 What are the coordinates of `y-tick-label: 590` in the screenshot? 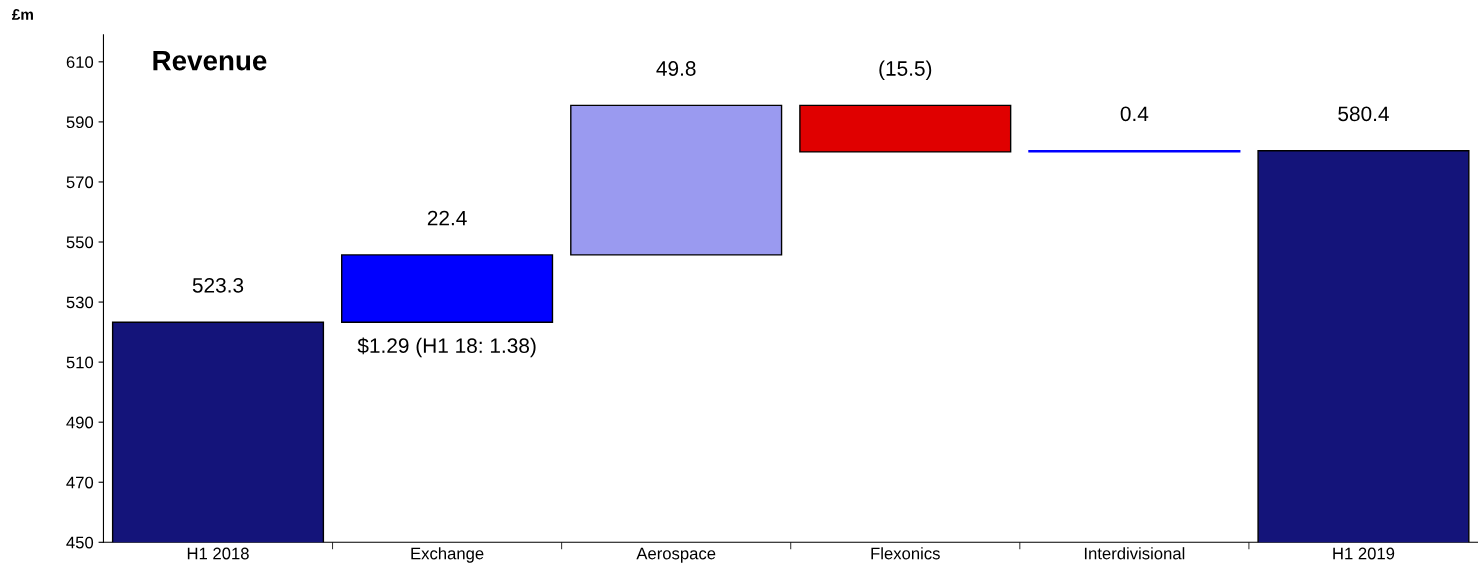 It's located at (80, 122).